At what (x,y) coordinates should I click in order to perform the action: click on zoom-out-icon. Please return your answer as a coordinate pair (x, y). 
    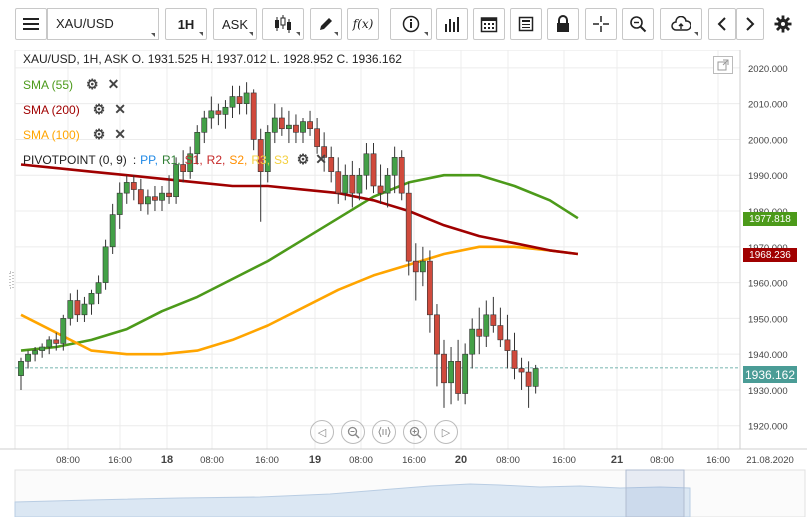
    Looking at the image, I should click on (353, 432).